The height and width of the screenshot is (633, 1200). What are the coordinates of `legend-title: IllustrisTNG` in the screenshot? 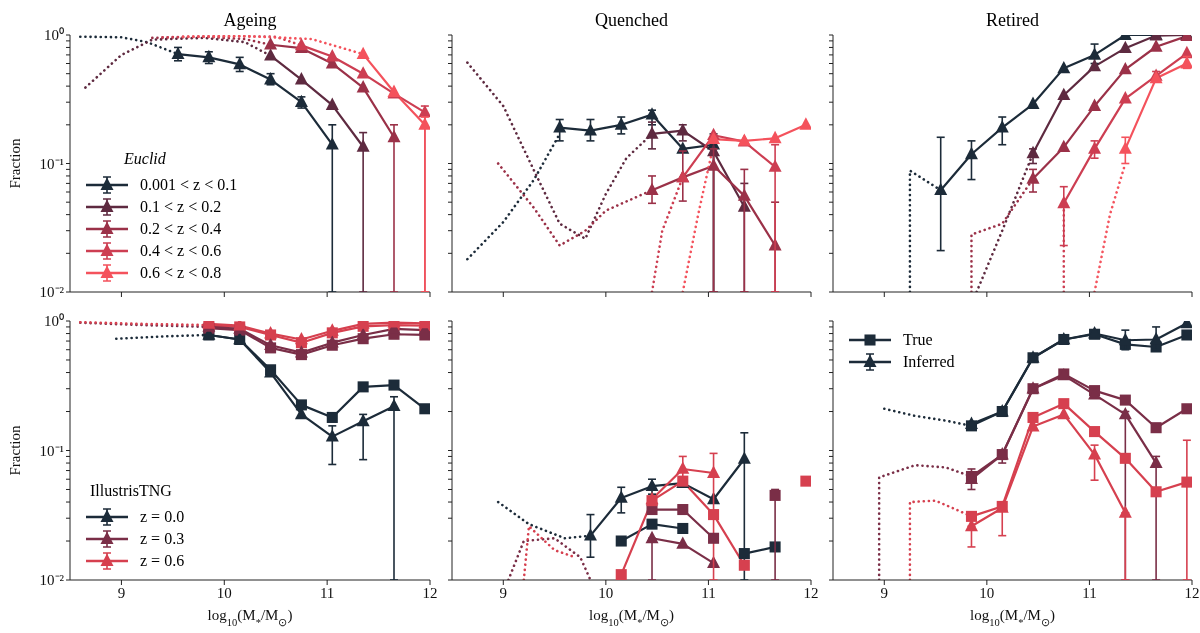 It's located at (131, 491).